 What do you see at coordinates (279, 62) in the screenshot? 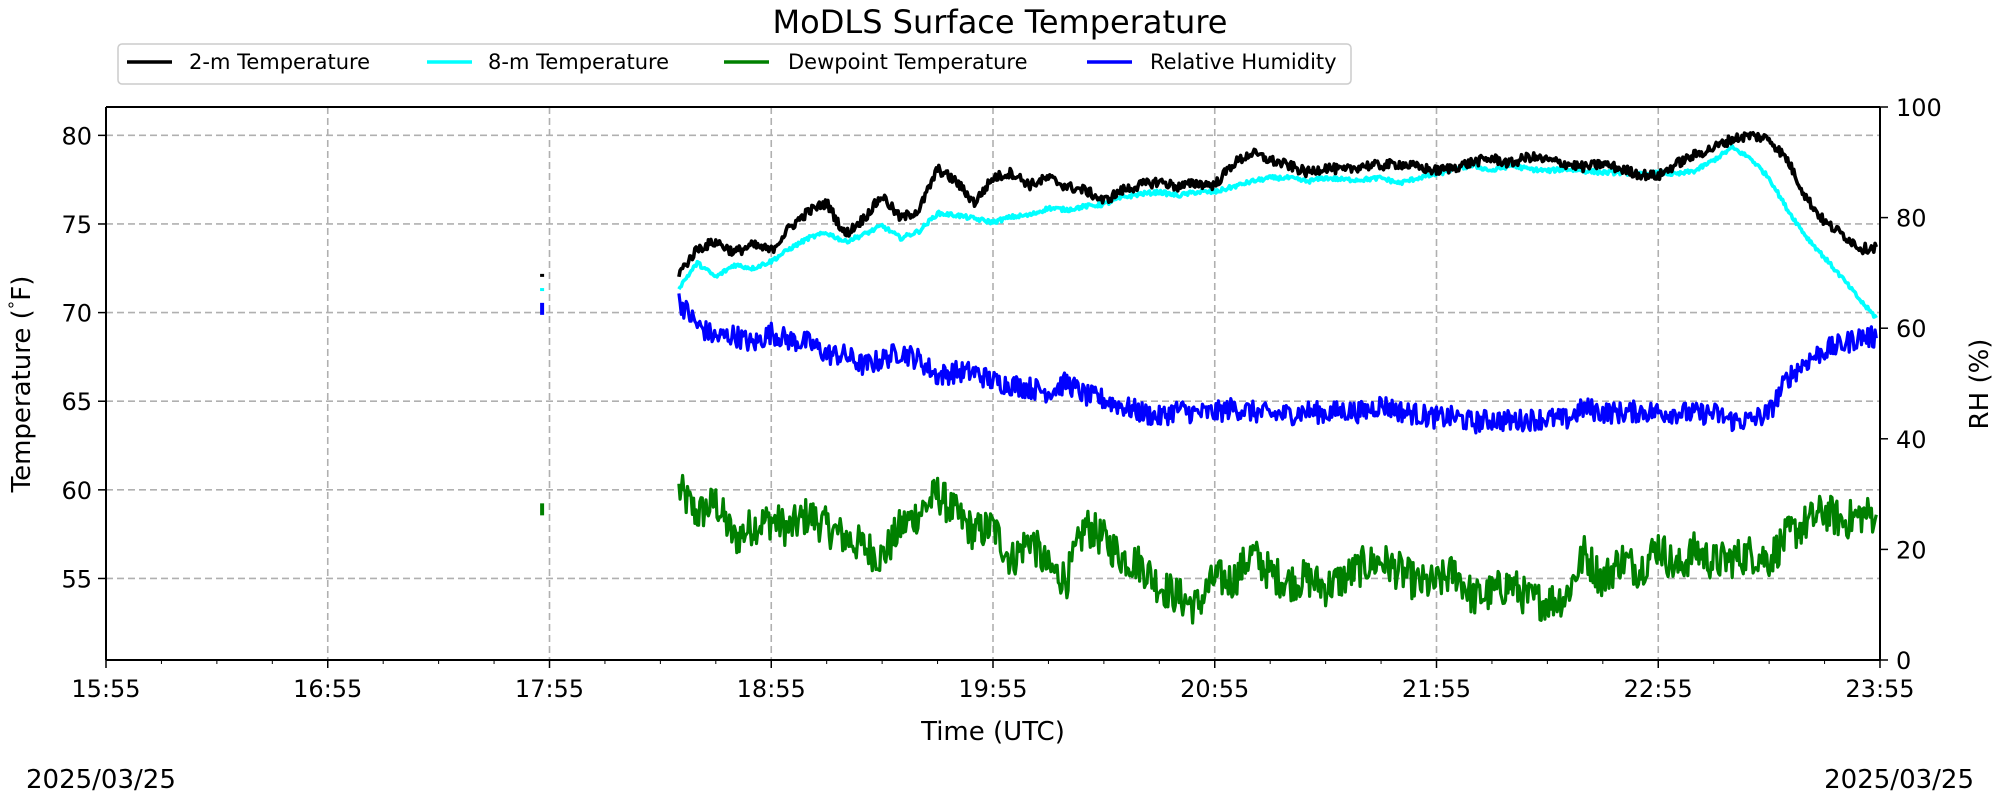
I see `legend-label-2m-temperature: 2-m Temperature` at bounding box center [279, 62].